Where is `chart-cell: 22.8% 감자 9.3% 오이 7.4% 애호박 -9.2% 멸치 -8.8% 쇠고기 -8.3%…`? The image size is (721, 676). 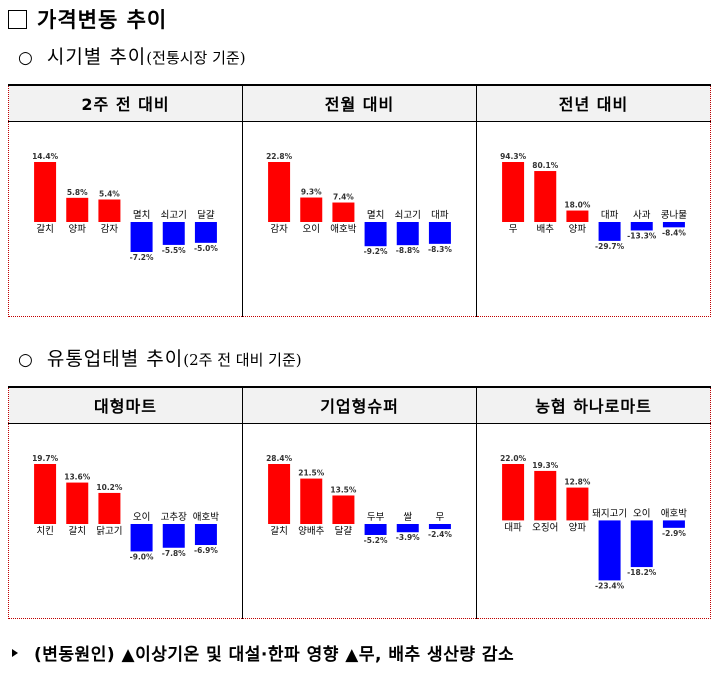
chart-cell: 22.8% 감자 9.3% 오이 7.4% 애호박 -9.2% 멸치 -8.8% 쇠고기 -8.3%… is located at coordinates (359, 219).